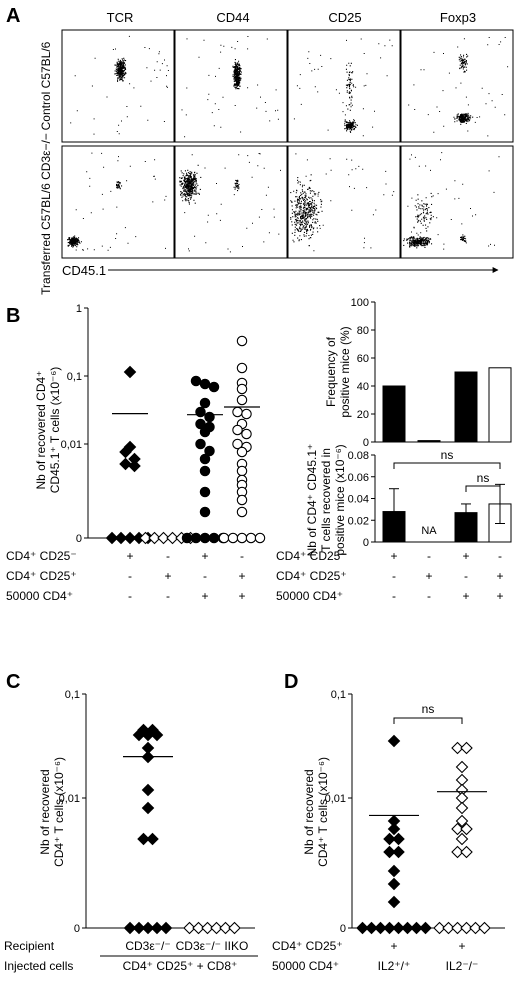 The width and height of the screenshot is (520, 982). I want to click on y-axis-label: Frequency of positive mice (%), so click(338, 371).